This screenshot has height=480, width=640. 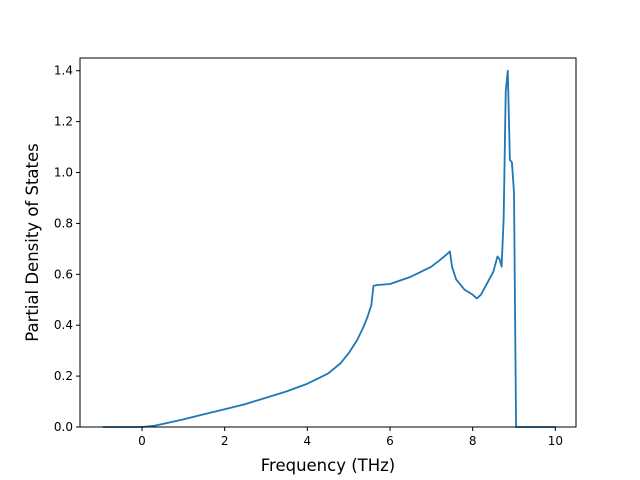 I want to click on x-tick-label: 0, so click(x=142, y=441).